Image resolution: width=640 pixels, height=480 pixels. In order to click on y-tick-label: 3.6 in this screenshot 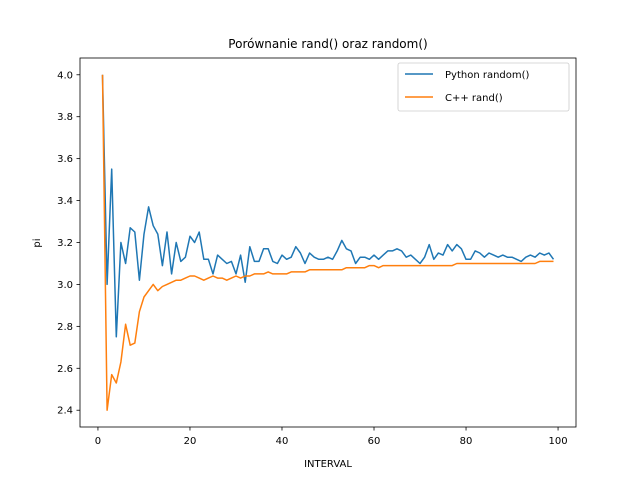, I will do `click(65, 159)`.